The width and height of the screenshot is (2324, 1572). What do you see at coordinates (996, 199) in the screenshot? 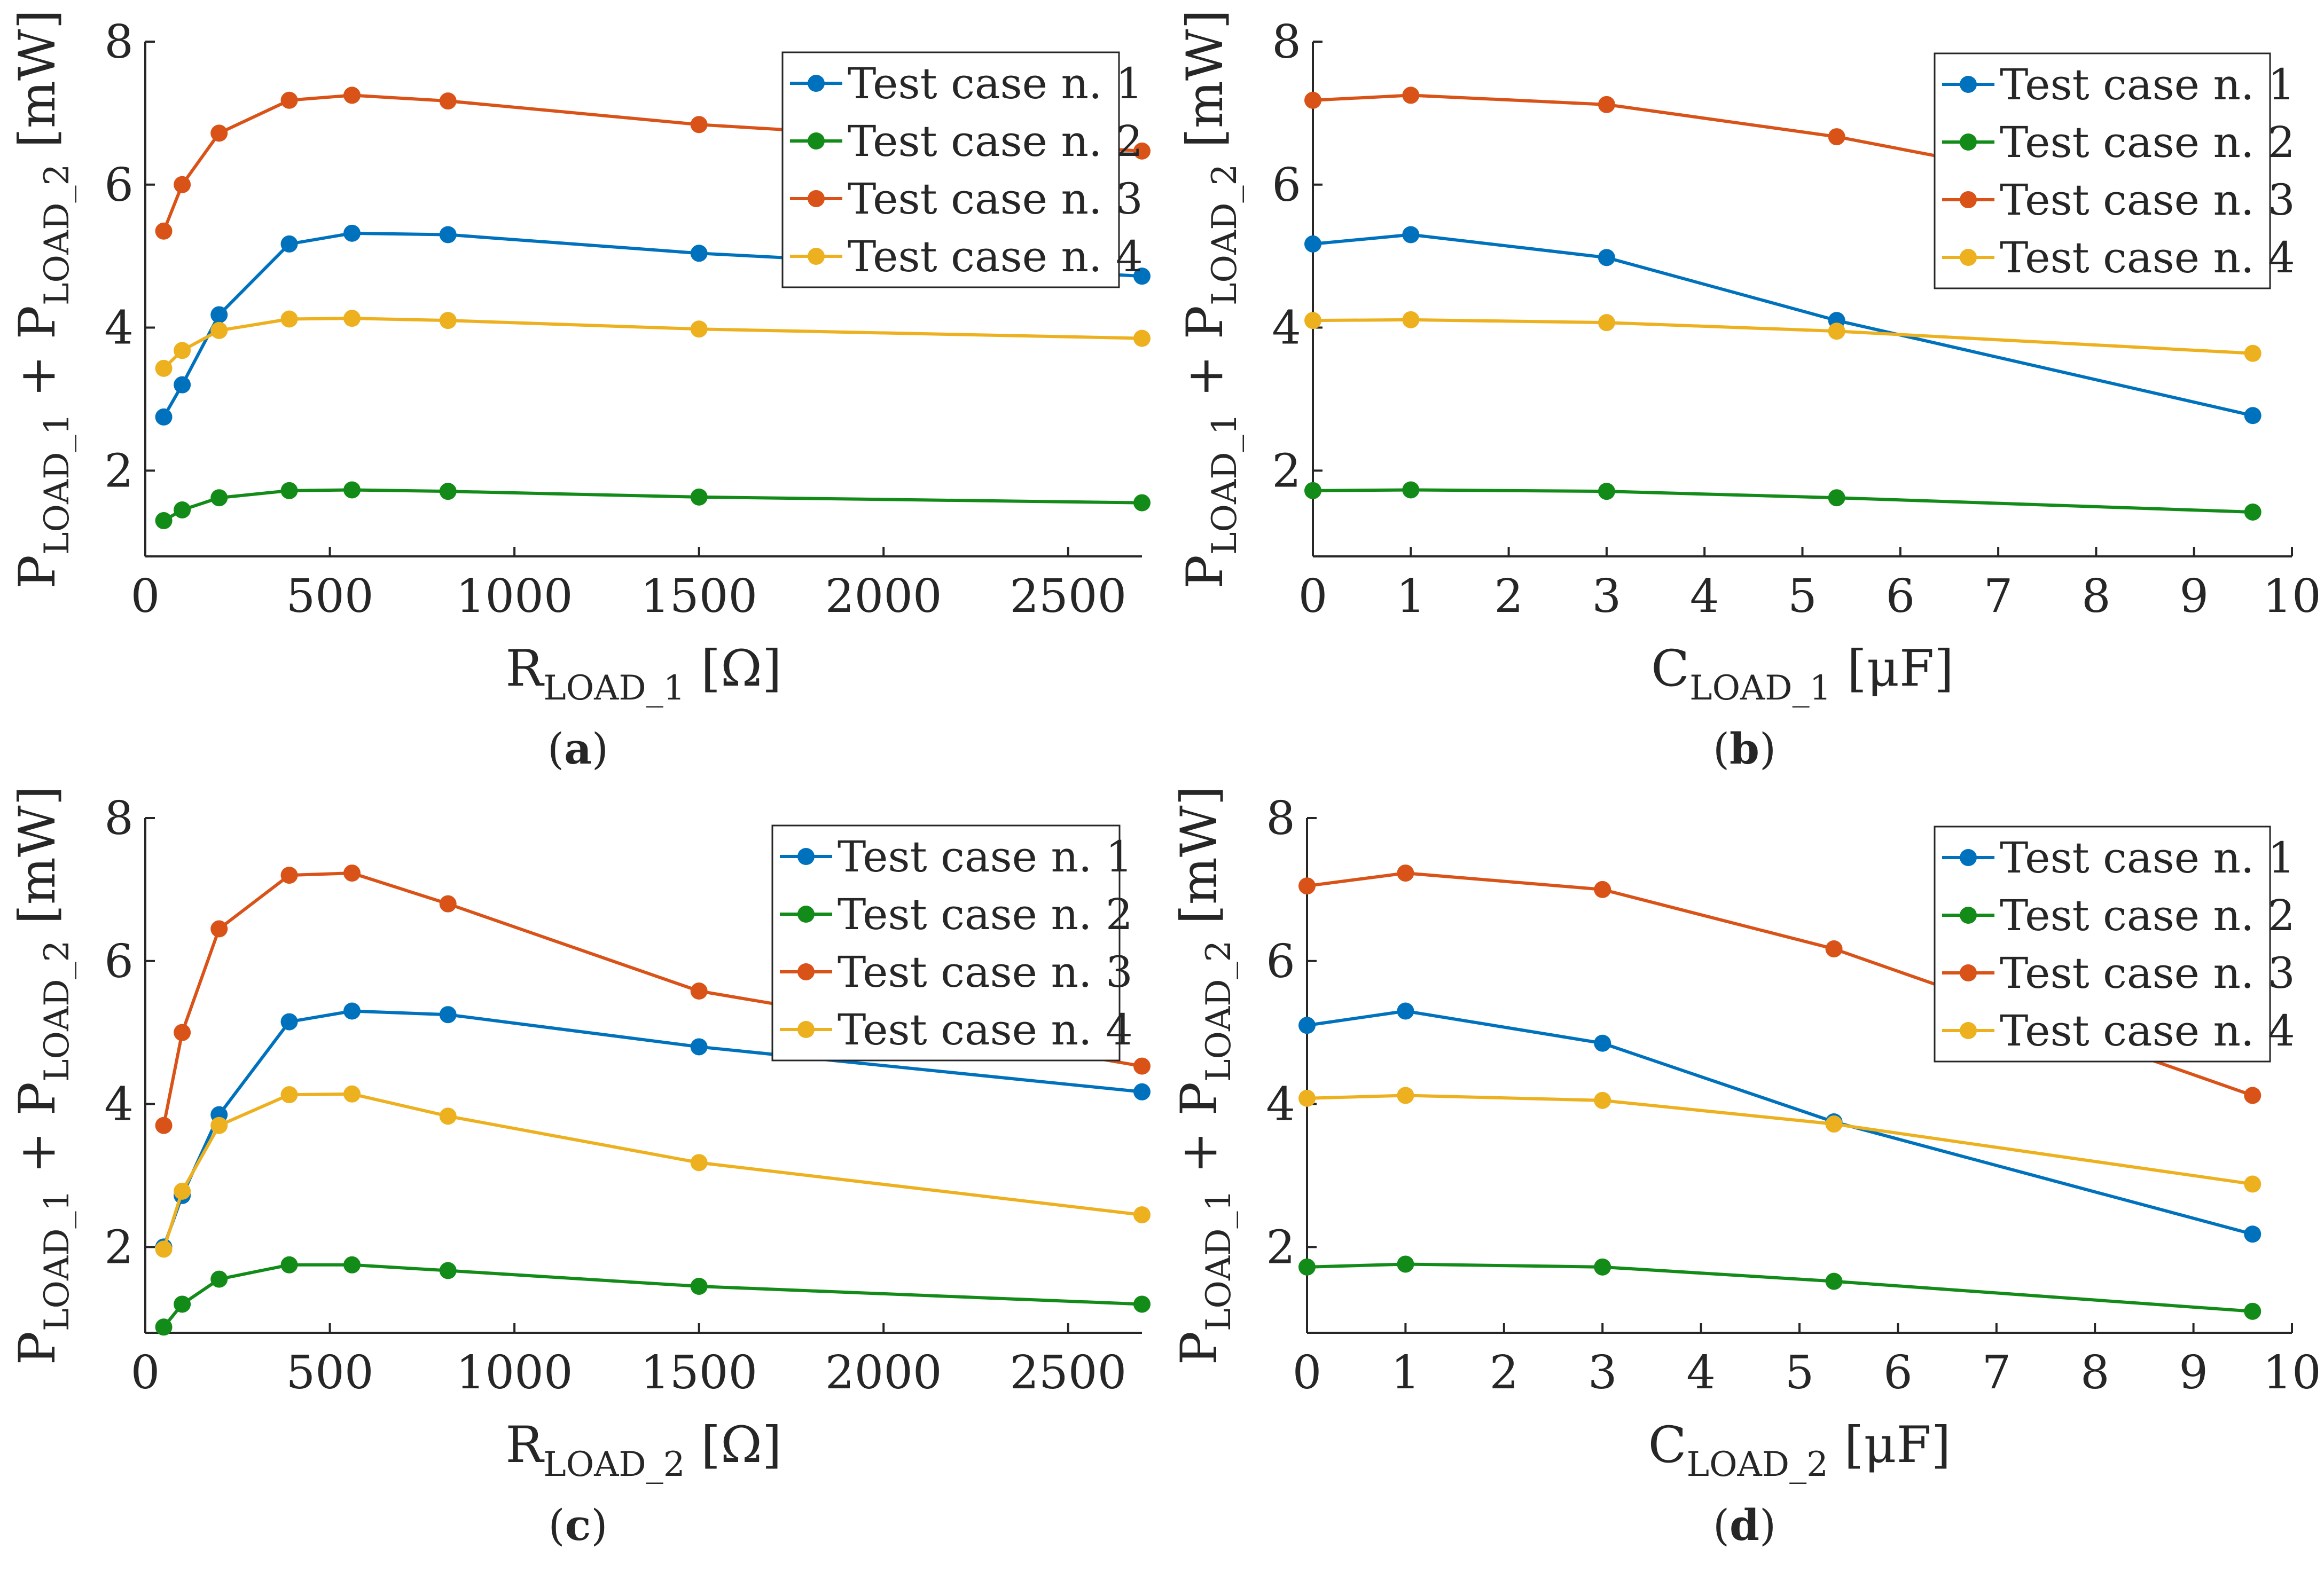
I see `legend-label: Test case n. 3` at bounding box center [996, 199].